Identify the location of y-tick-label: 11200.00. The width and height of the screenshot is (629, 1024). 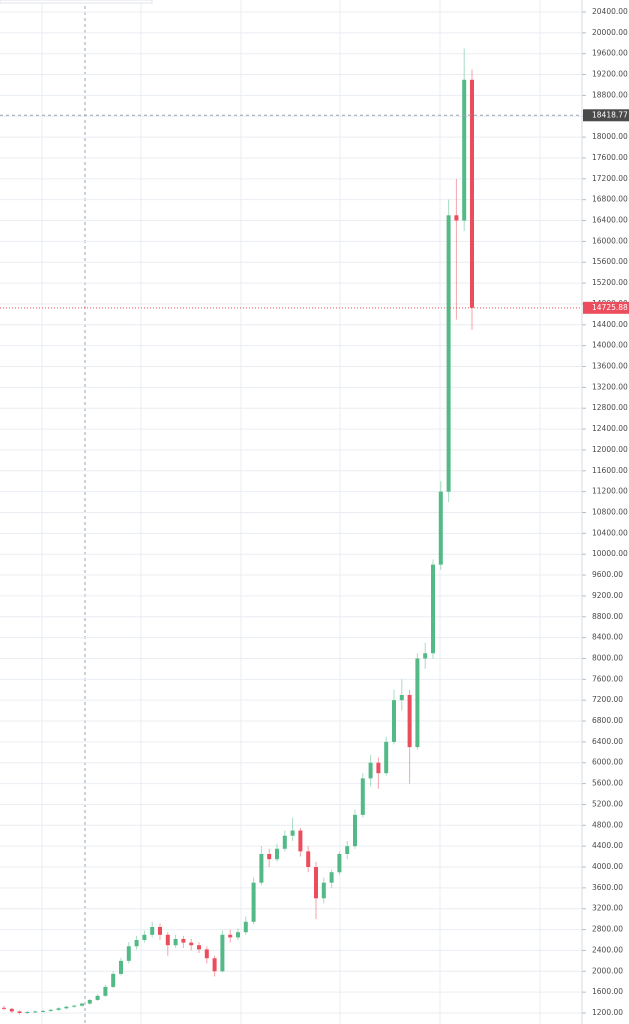
(610, 491).